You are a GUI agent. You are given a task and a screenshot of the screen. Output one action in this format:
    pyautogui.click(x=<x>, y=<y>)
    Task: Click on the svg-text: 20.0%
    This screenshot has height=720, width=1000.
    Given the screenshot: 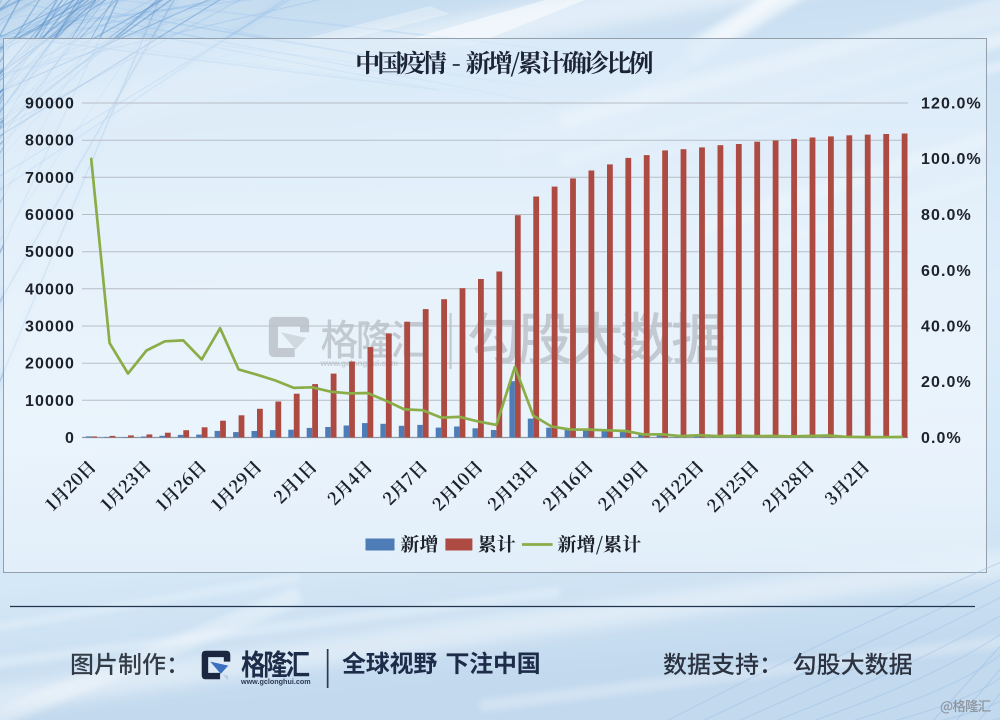 What is the action you would take?
    pyautogui.click(x=946, y=382)
    